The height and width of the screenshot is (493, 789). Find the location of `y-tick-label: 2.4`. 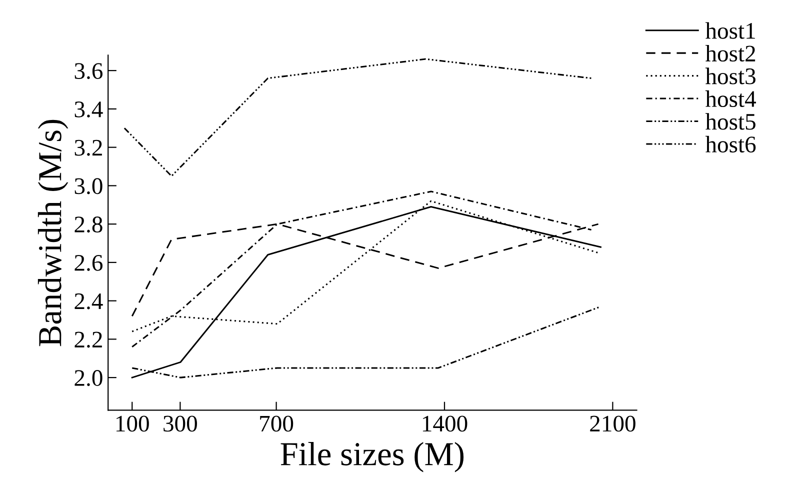

y-tick-label: 2.4 is located at coordinates (88, 301).